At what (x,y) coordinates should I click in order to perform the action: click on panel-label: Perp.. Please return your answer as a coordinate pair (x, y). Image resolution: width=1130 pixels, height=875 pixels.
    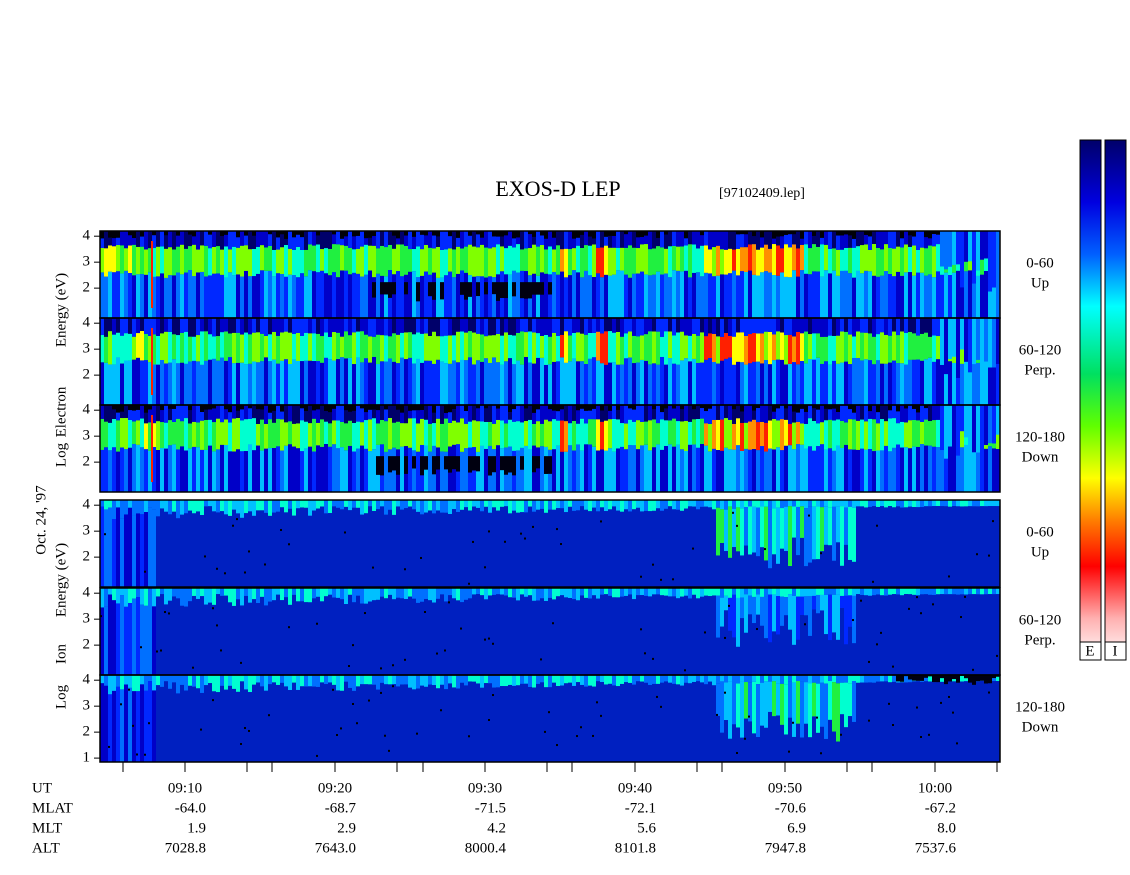
    Looking at the image, I should click on (1039, 640).